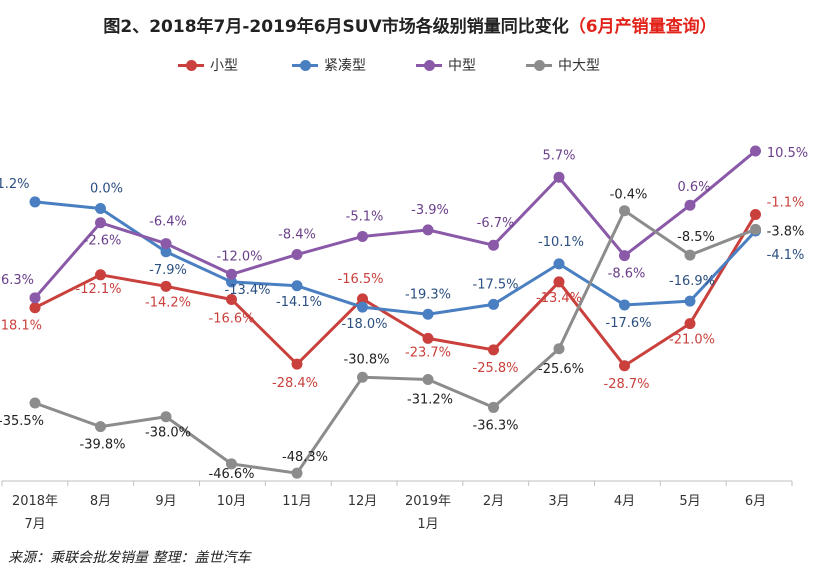 Image resolution: width=820 pixels, height=572 pixels. What do you see at coordinates (99, 289) in the screenshot?
I see `data-label-small: -12.1%` at bounding box center [99, 289].